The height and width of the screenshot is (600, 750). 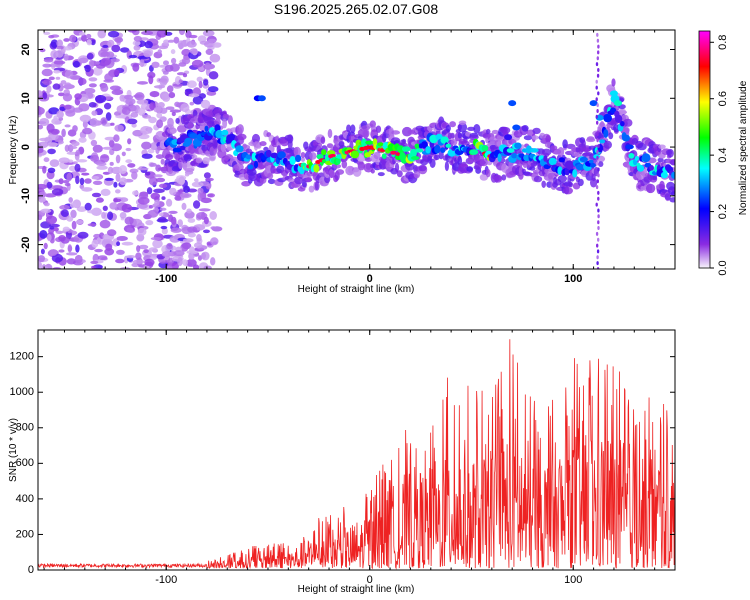 I want to click on colorbar-ticks: 0.0 0.2 0.4 0.6 0.8, so click(x=719, y=155).